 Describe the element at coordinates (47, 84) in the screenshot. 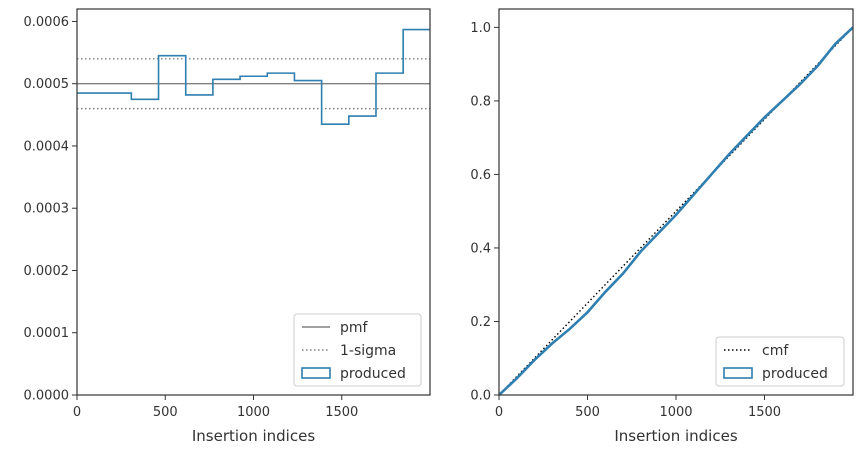

I see `y-tick-label: 0.0005` at that location.